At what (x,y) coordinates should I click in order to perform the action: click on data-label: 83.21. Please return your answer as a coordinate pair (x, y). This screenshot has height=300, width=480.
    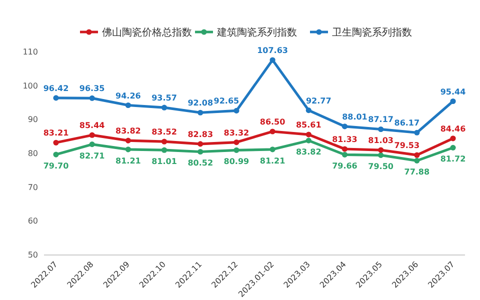
    Looking at the image, I should click on (56, 133).